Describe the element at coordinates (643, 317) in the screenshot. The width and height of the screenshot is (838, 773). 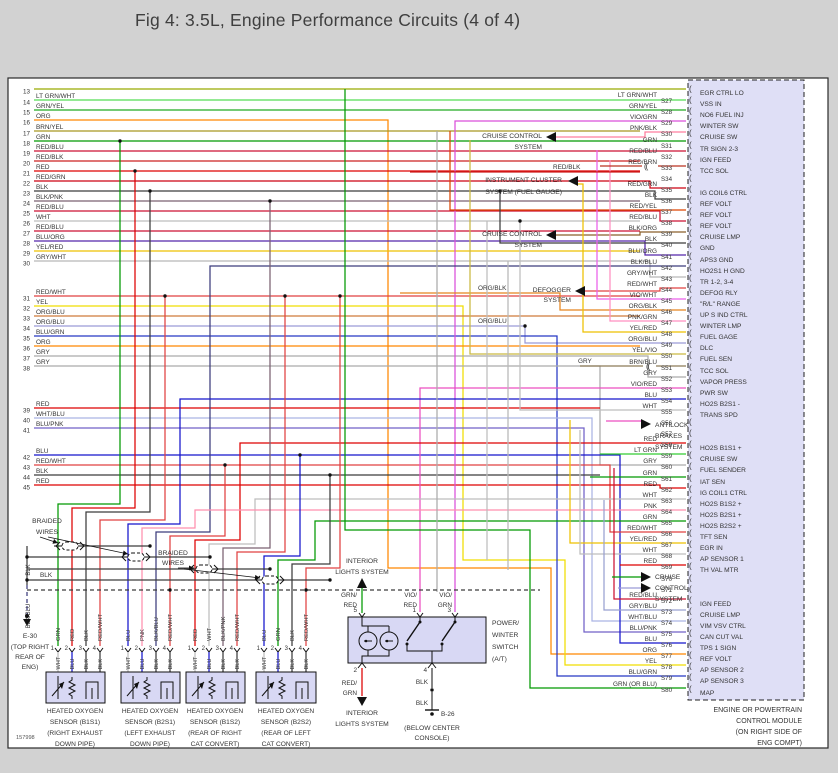
I see `svg-text: PNK/GRN` at that location.